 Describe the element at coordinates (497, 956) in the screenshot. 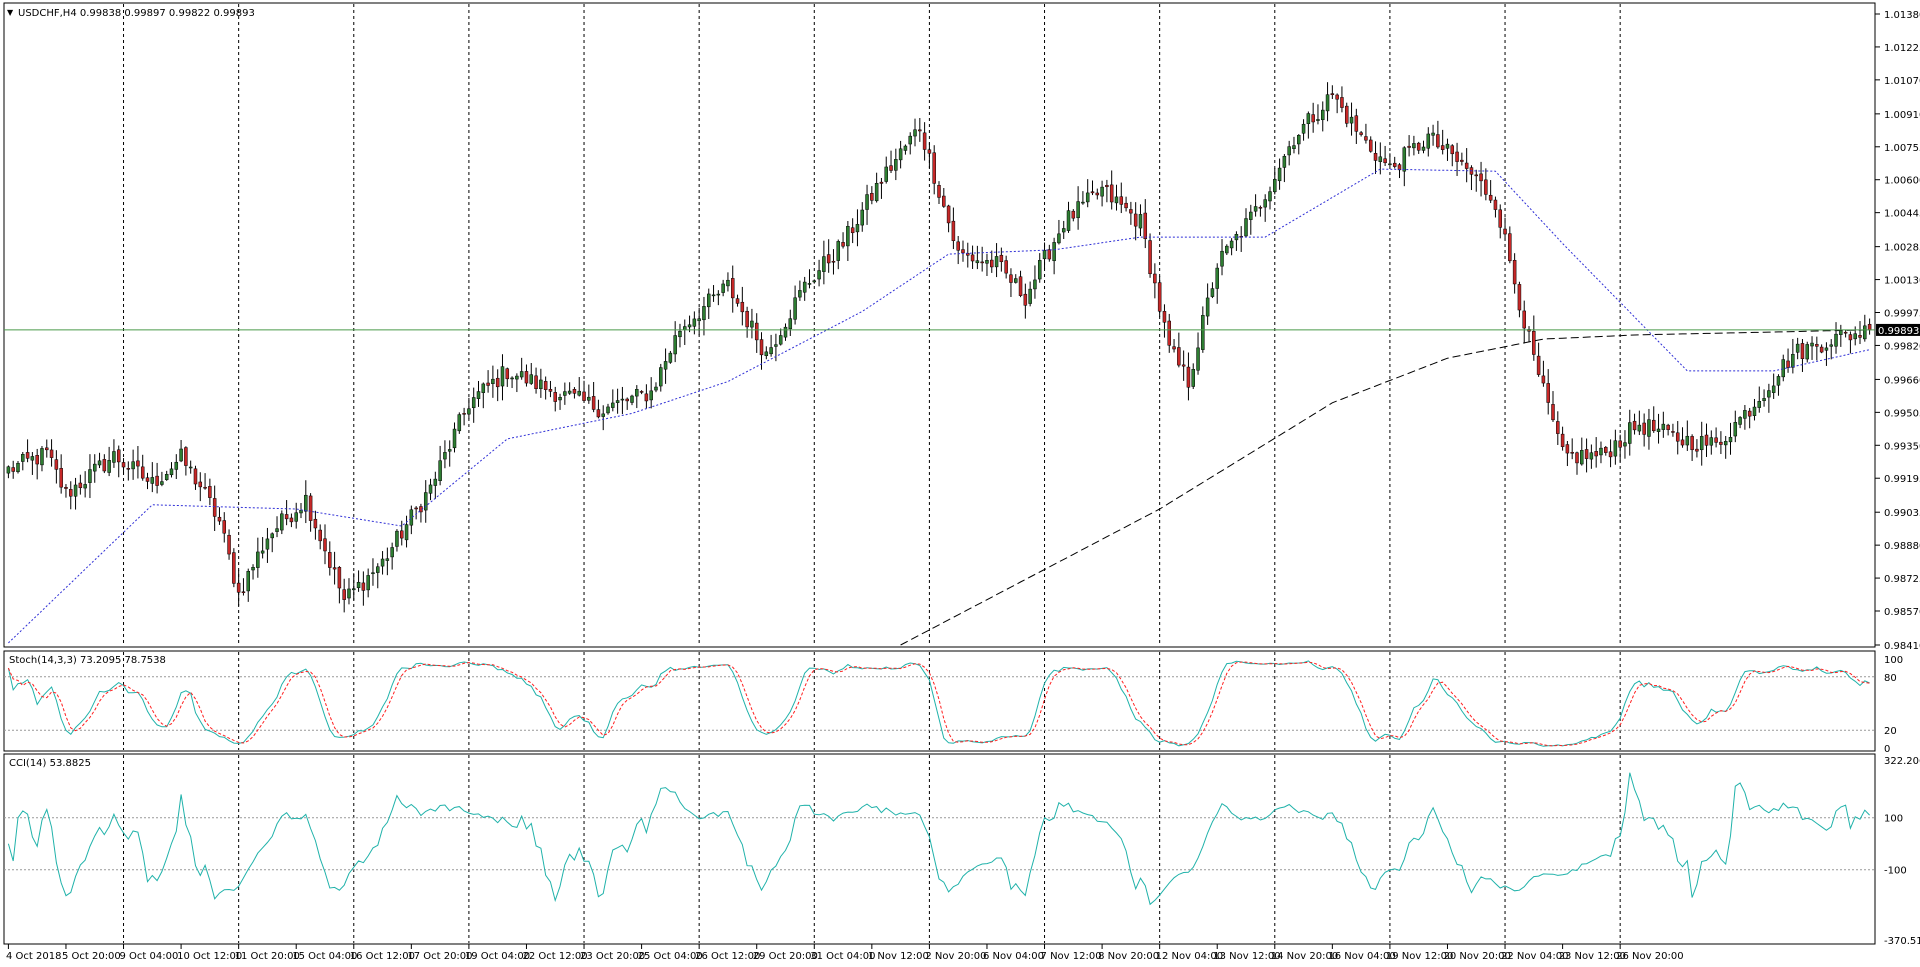

I see `time-tick-label: 19 Oct 04:00` at that location.